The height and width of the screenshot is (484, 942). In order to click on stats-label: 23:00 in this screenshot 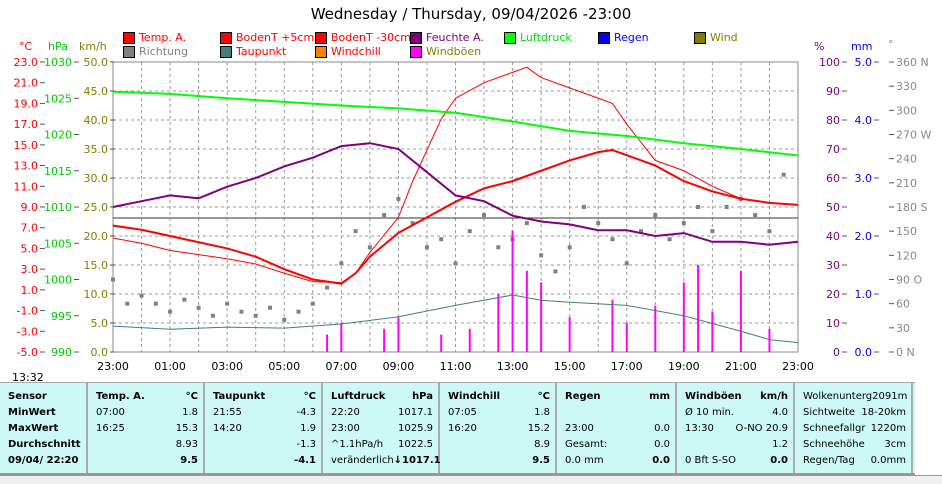, I will do `click(345, 428)`.